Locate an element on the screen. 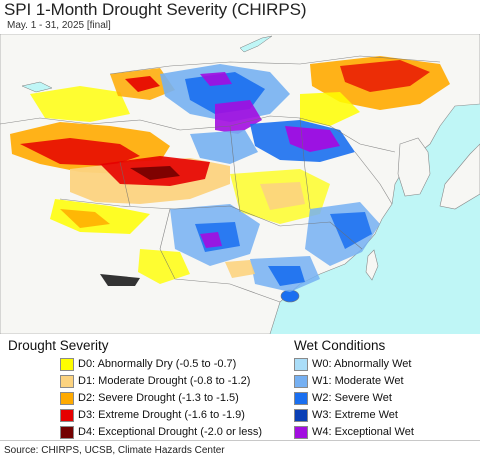 This screenshot has width=480, height=460. legend-item-d2: D2: Severe Drought (-1.3 to -1.5) is located at coordinates (149, 398).